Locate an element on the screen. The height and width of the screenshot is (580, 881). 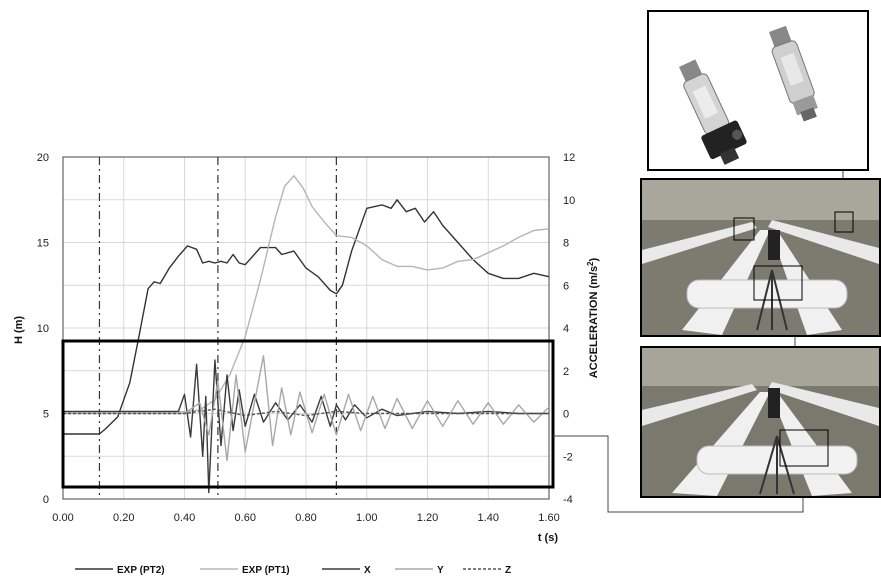
x-tick-label-0: 0.00 is located at coordinates (62, 518).